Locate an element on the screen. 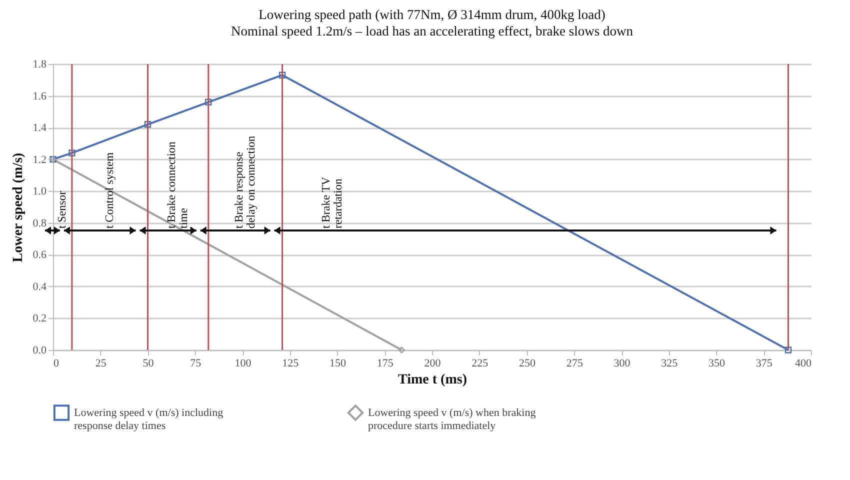  x-tick-label: 300 is located at coordinates (622, 364).